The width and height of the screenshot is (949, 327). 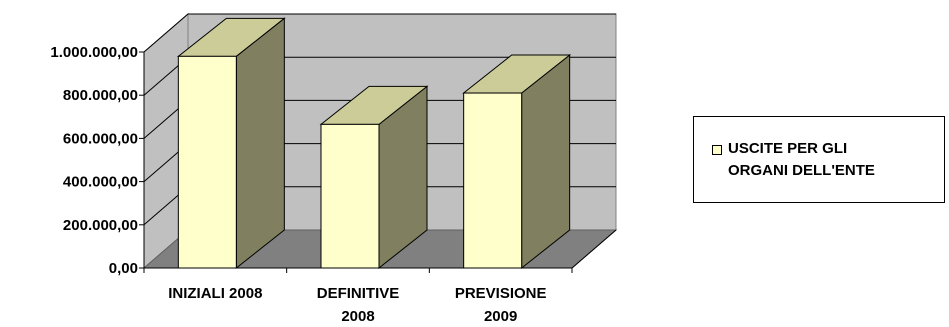 I want to click on y-tick-label: 800.000,00, so click(x=100, y=95).